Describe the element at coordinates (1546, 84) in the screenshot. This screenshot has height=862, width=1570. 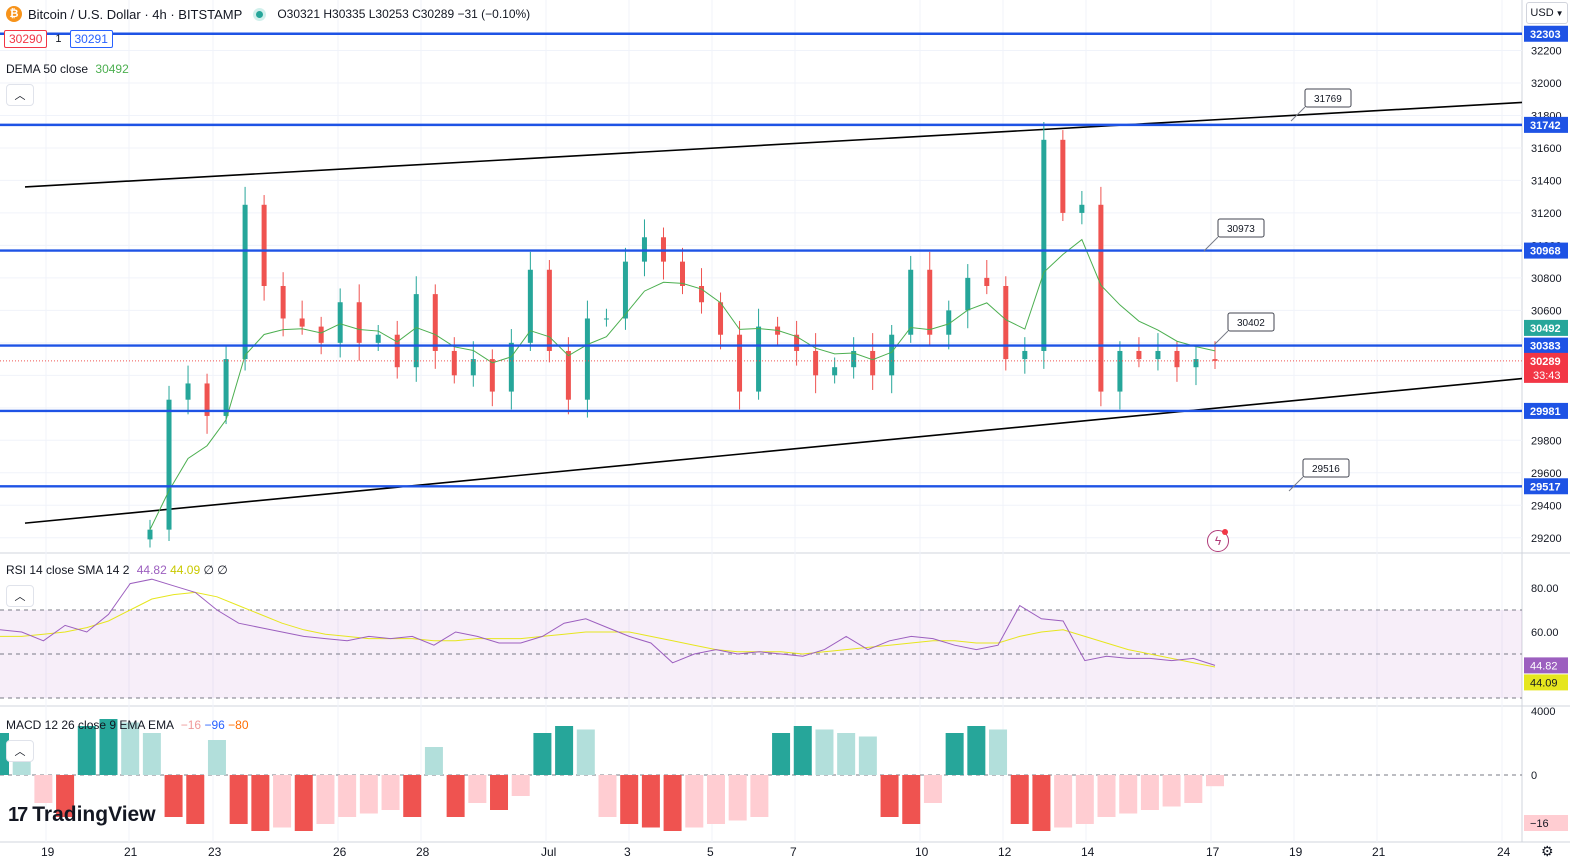
I see `y-tick-32000: 32000` at that location.